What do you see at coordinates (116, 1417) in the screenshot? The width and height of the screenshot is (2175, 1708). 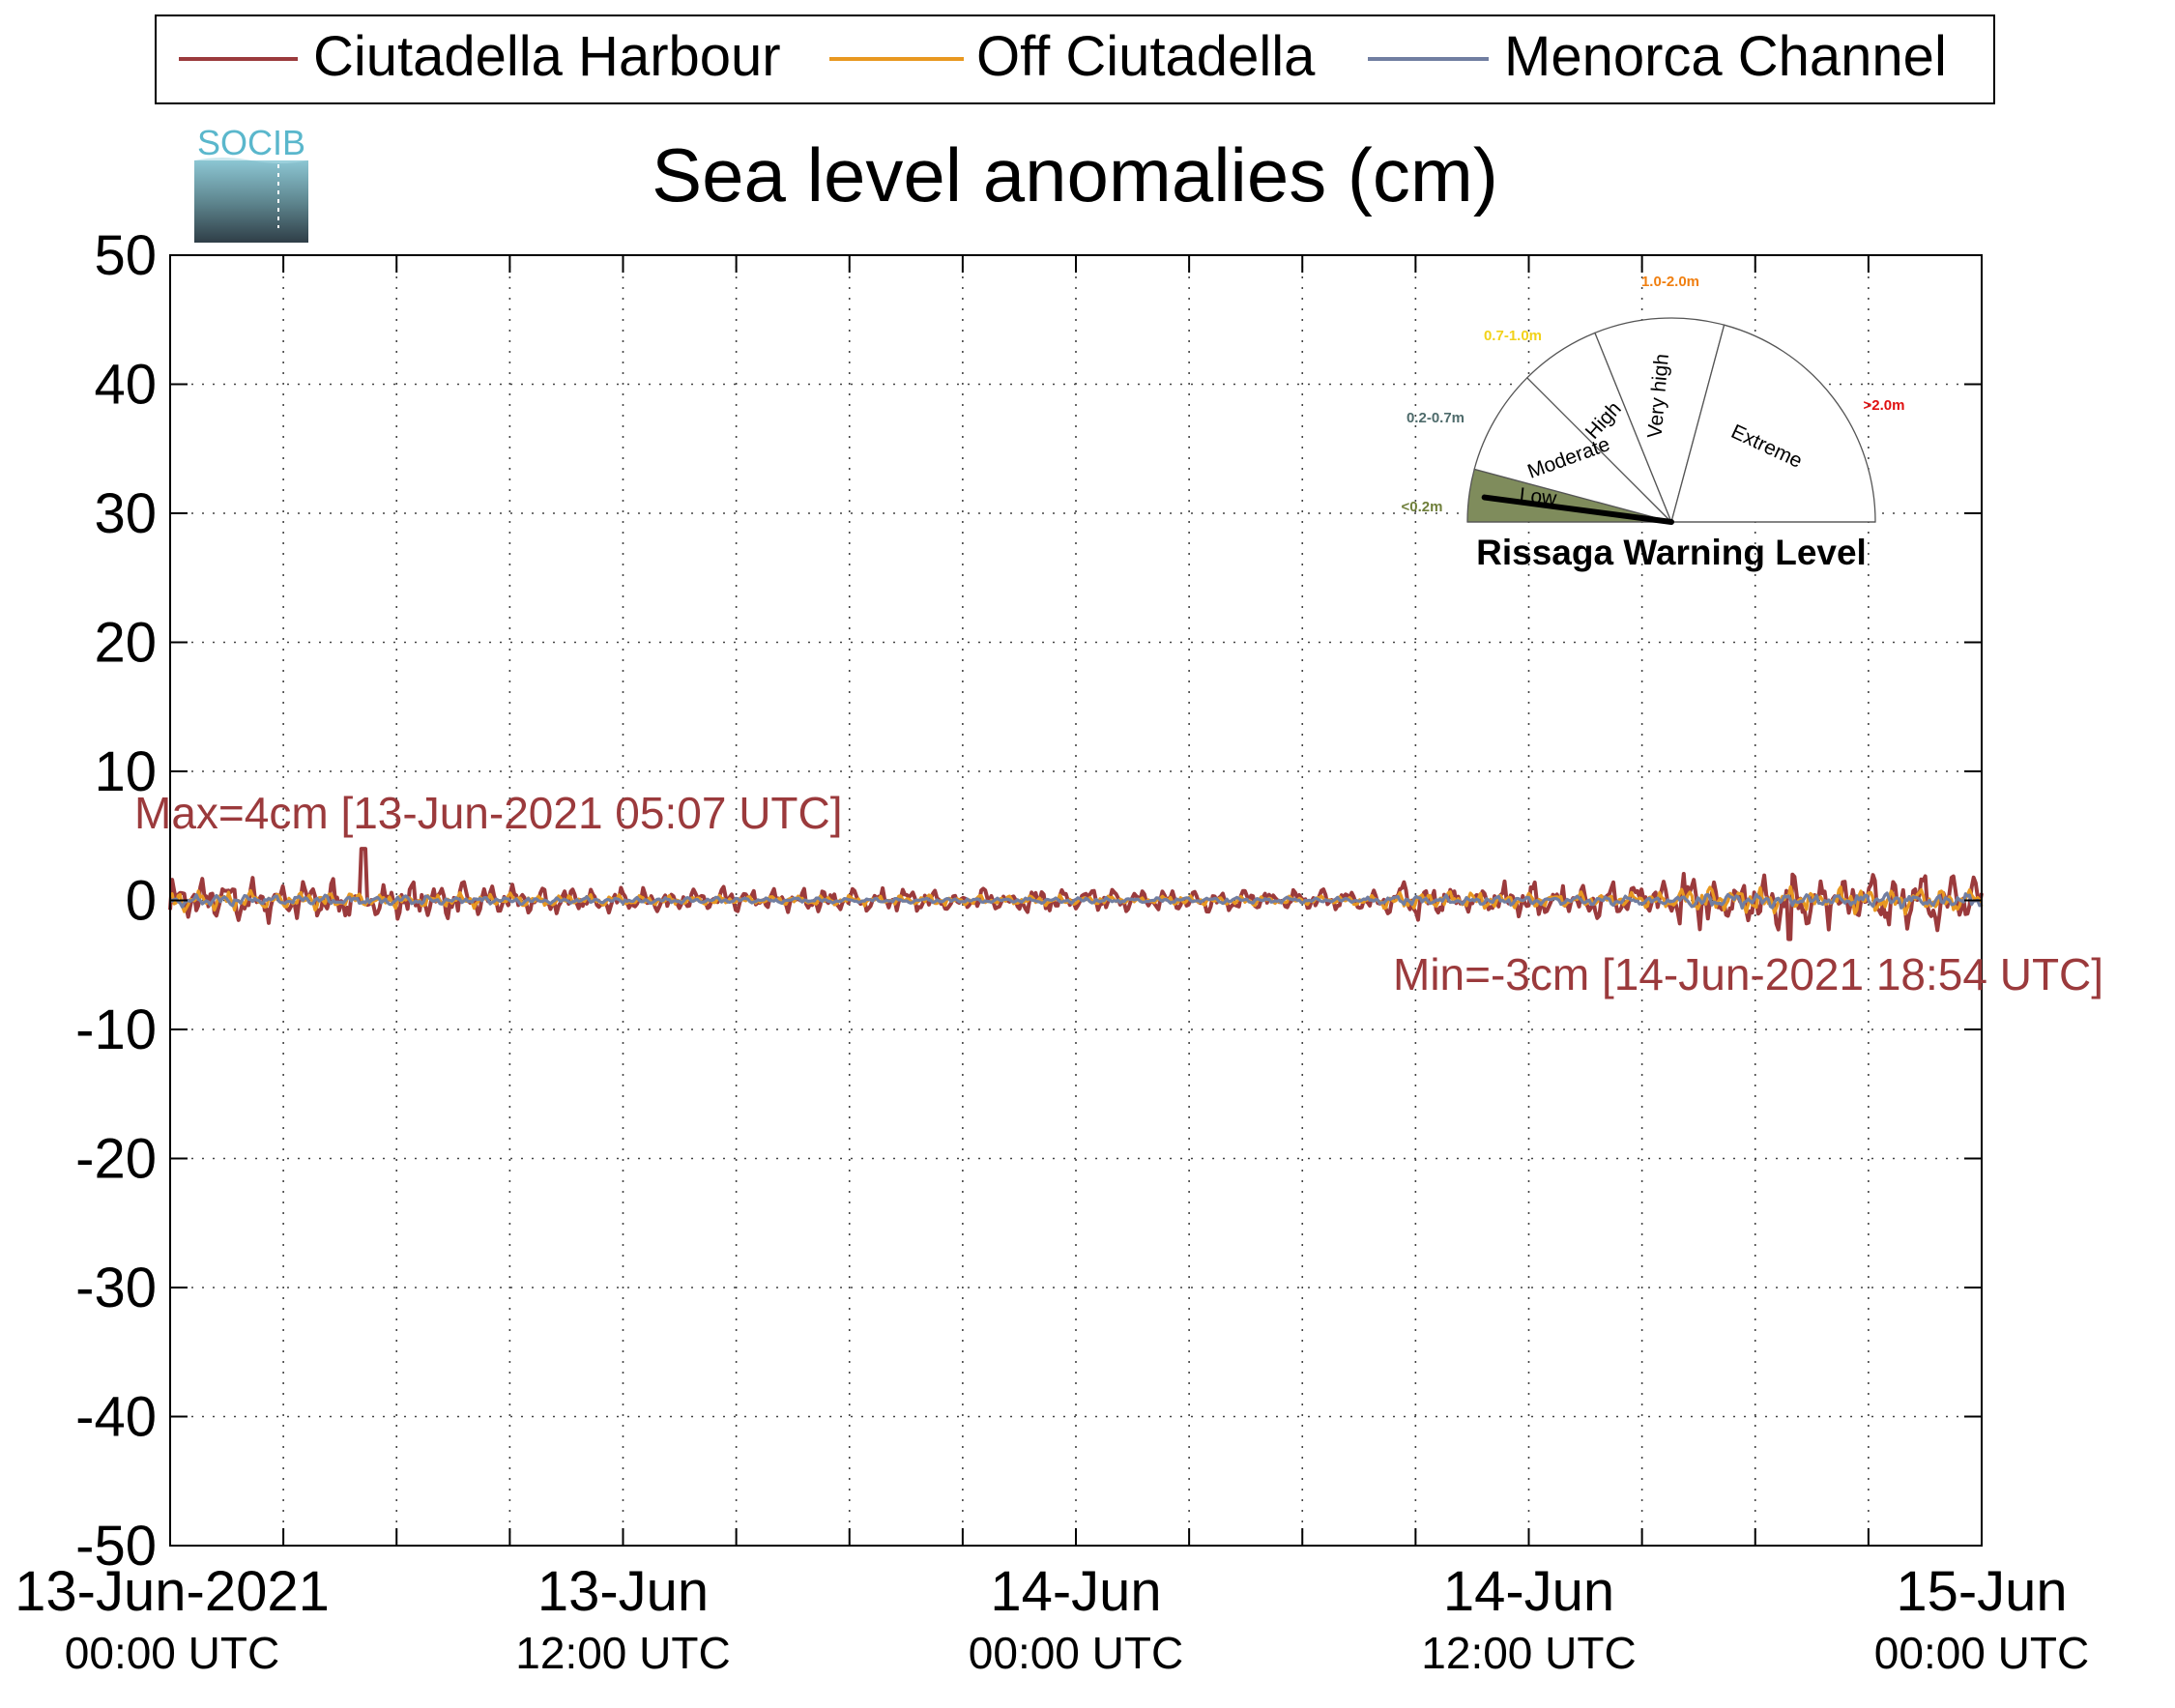 I see `y-tick-label: -40` at bounding box center [116, 1417].